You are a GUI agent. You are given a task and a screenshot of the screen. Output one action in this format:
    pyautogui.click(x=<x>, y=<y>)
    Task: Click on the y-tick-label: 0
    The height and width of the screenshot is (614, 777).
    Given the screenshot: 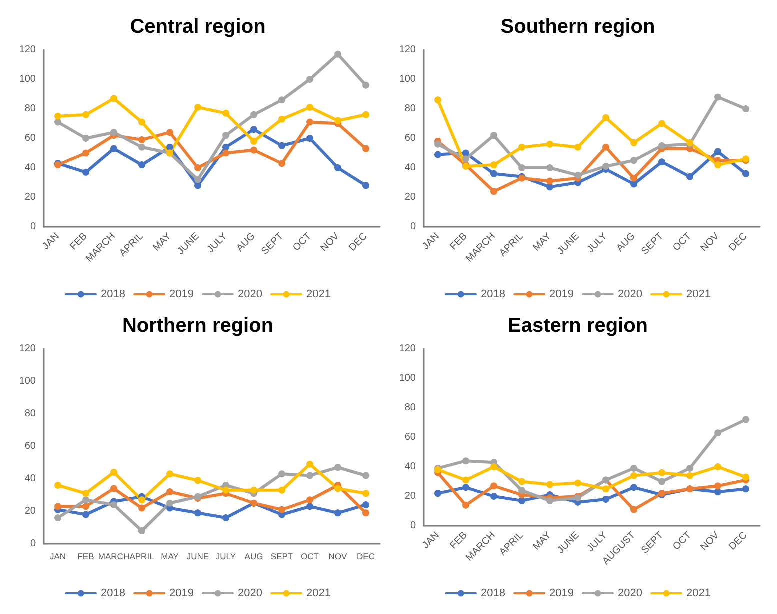 What is the action you would take?
    pyautogui.click(x=33, y=227)
    